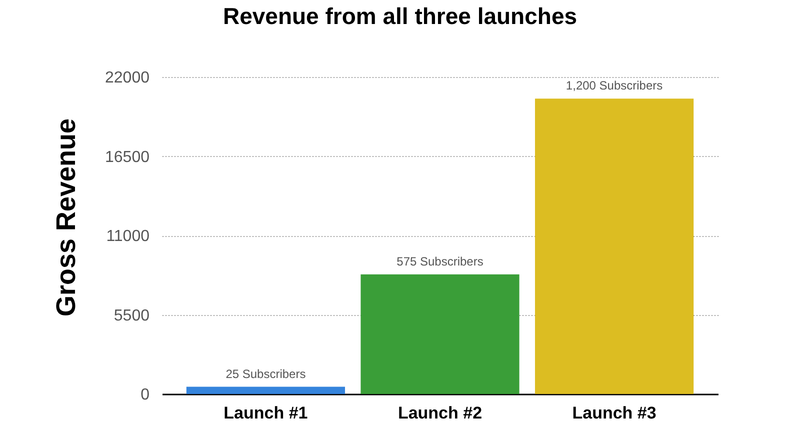 This screenshot has height=437, width=800. What do you see at coordinates (400, 16) in the screenshot?
I see `chart-title: Revenue from all three launches` at bounding box center [400, 16].